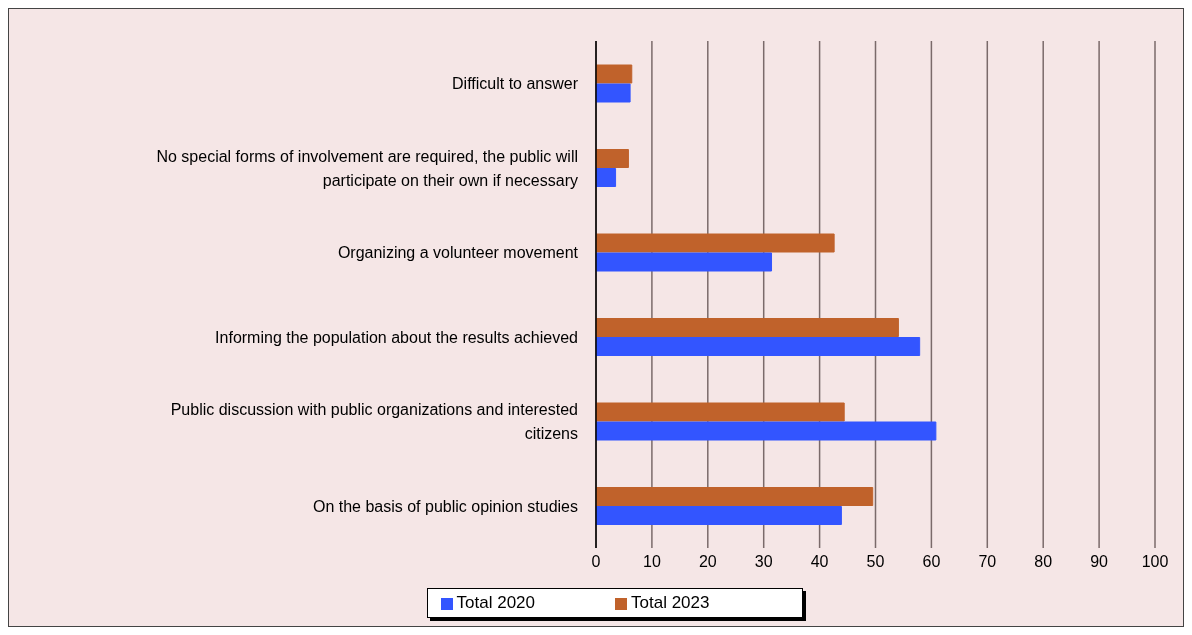  Describe the element at coordinates (987, 562) in the screenshot. I see `x-tick-label: 70` at that location.